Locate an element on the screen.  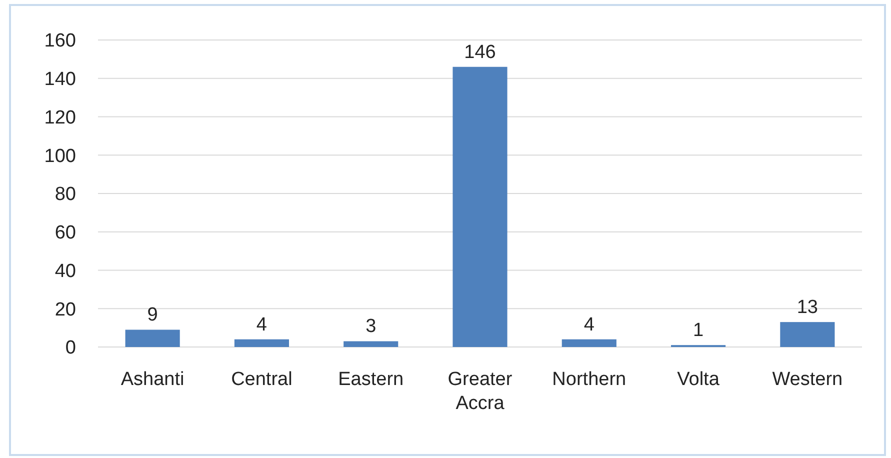
x-tick-label: Western is located at coordinates (807, 379).